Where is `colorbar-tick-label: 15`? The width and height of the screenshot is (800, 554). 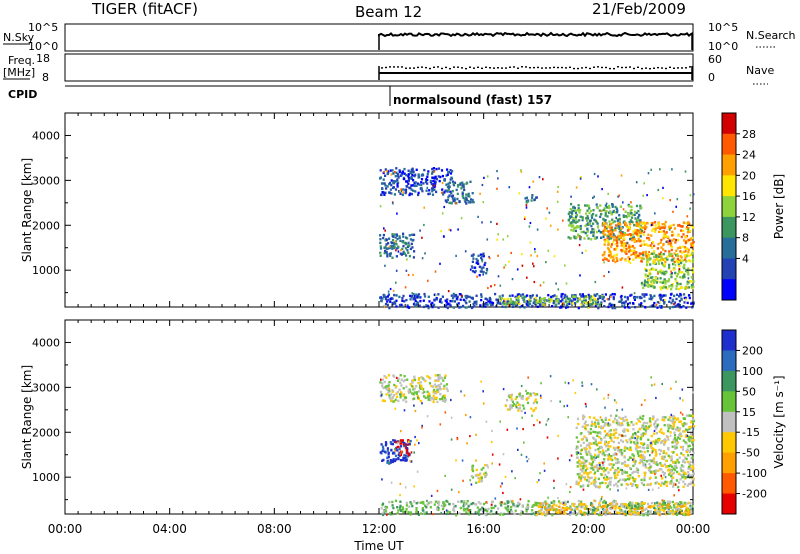
colorbar-tick-label: 15 is located at coordinates (749, 412).